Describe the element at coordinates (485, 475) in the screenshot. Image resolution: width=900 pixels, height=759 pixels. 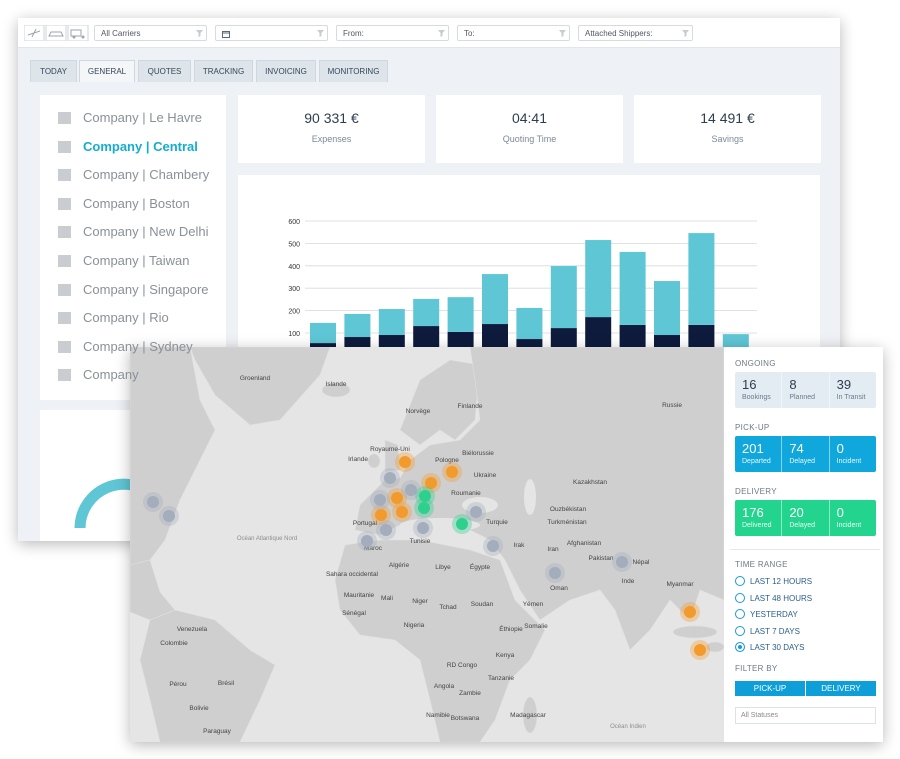
I see `map-label: Ukraine` at that location.